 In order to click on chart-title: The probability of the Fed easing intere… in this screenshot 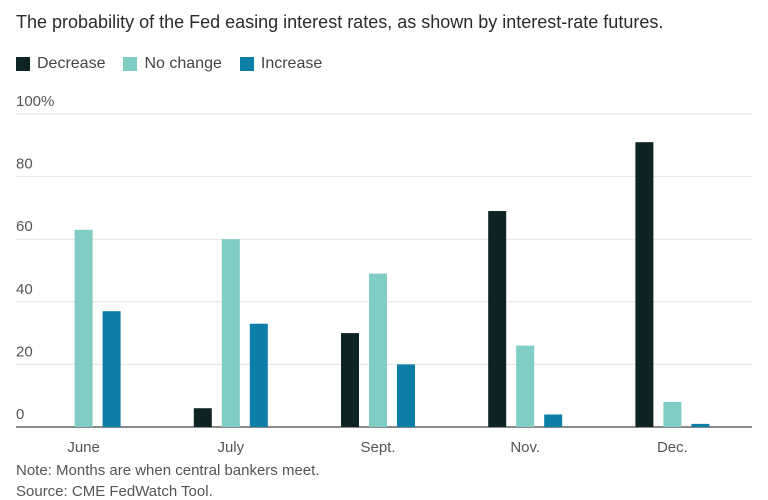, I will do `click(340, 22)`.